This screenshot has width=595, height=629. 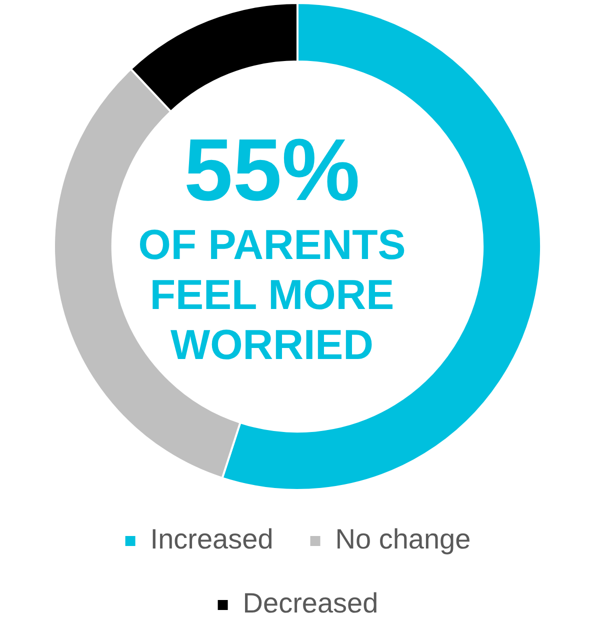 What do you see at coordinates (272, 170) in the screenshot?
I see `text: 55%` at bounding box center [272, 170].